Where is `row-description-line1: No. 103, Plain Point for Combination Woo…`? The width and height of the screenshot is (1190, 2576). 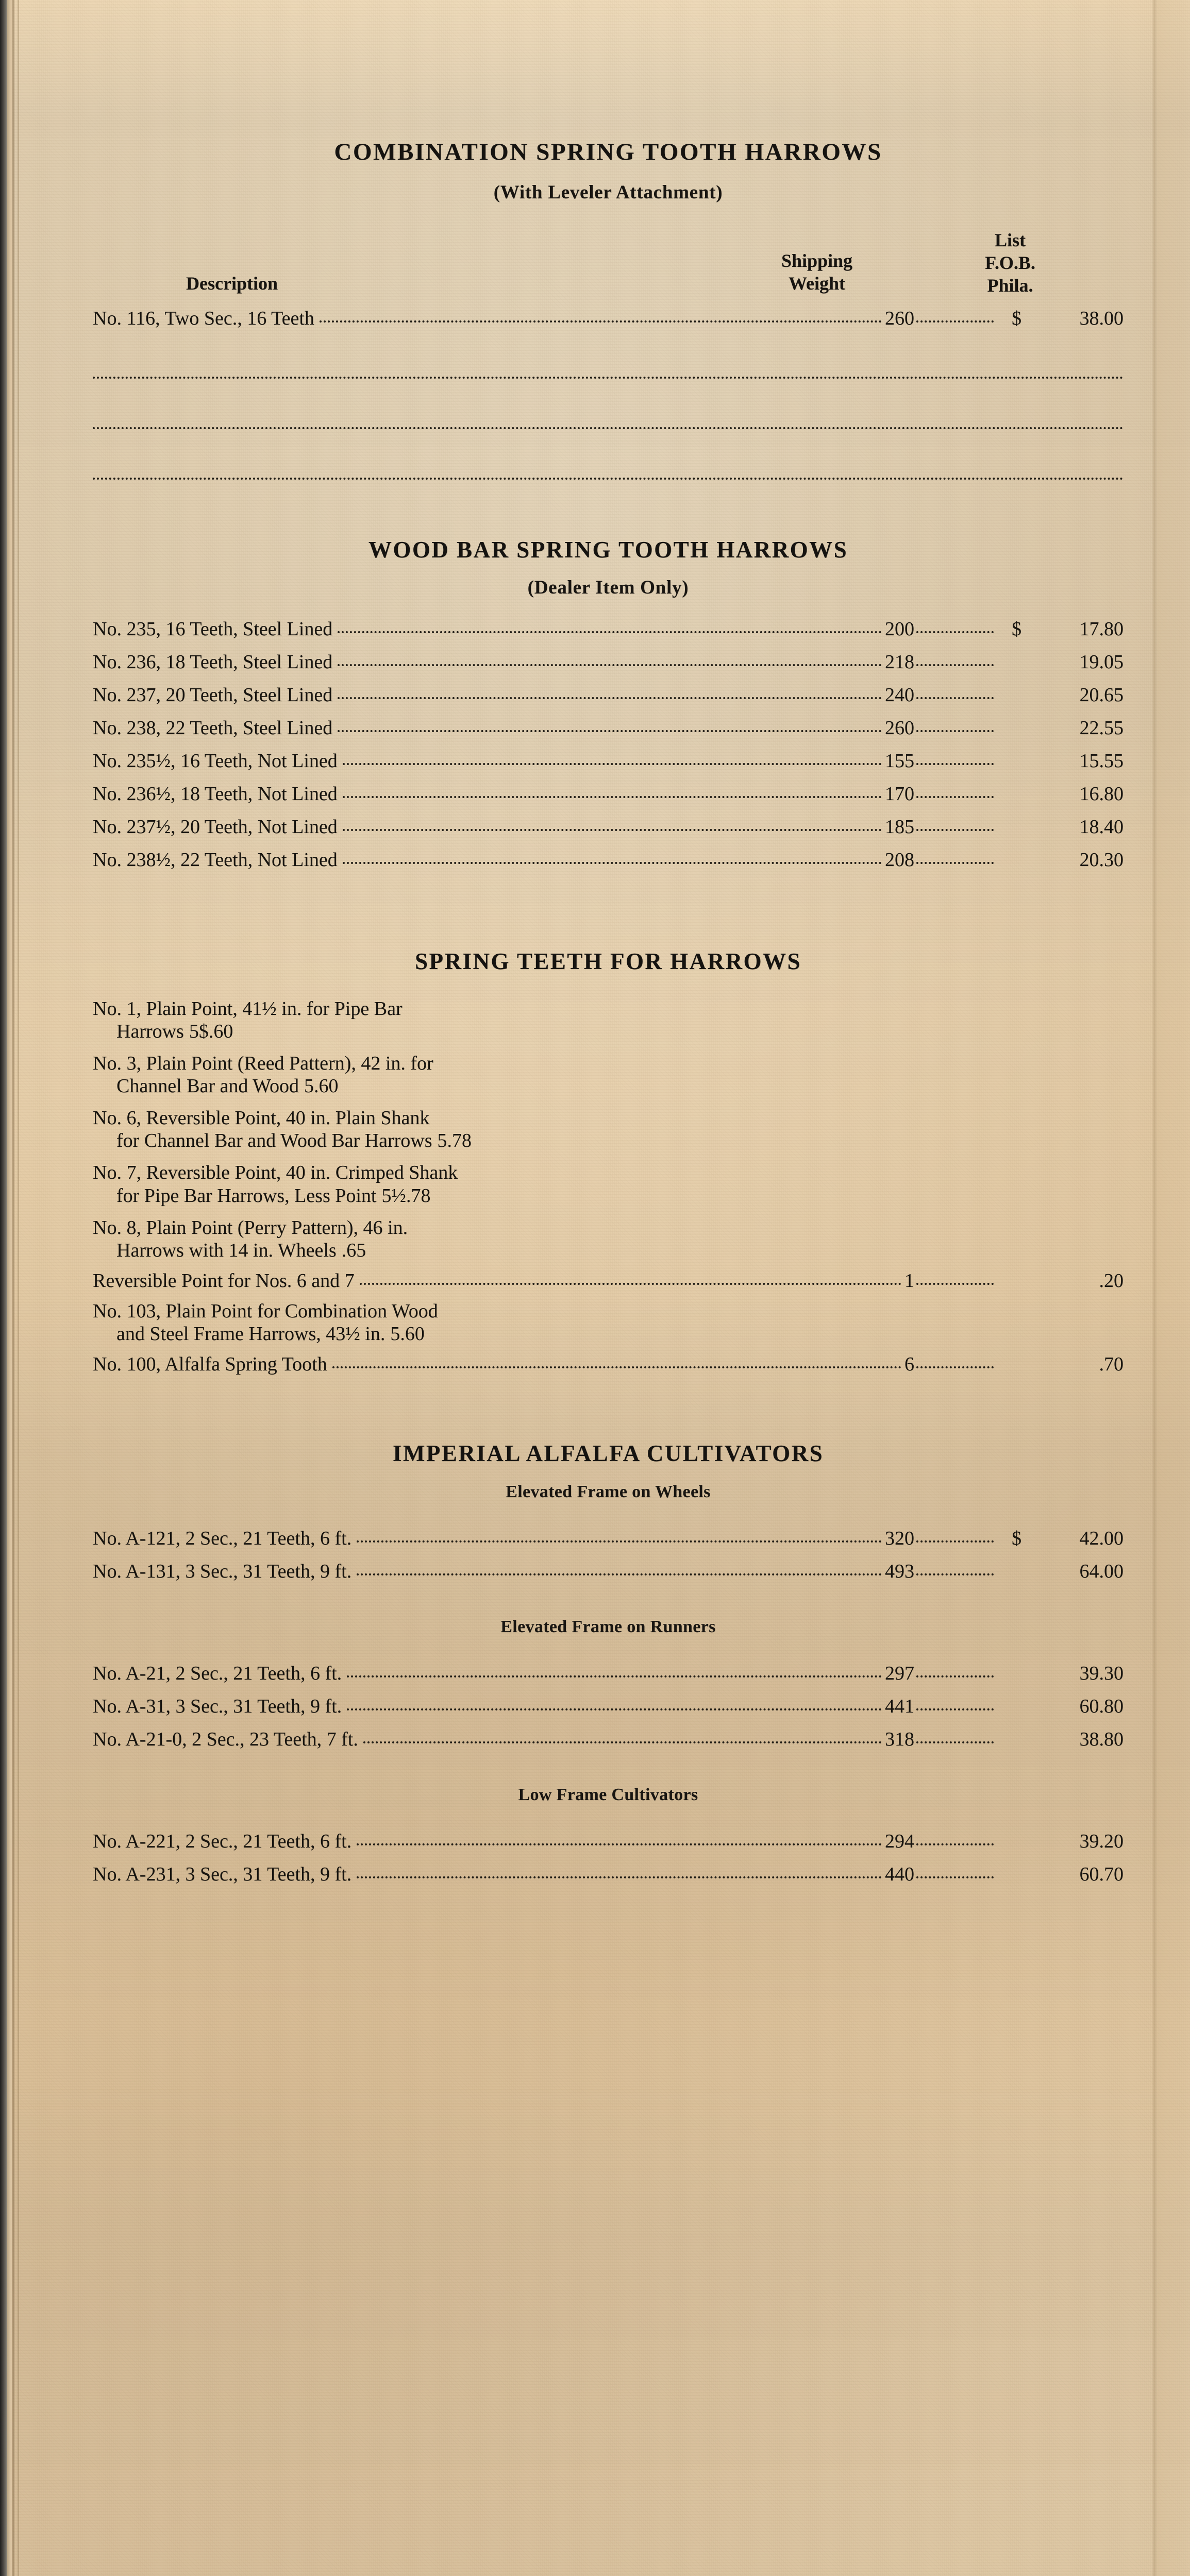
row-description-line1: No. 103, Plain Point for Combination Woo… is located at coordinates (265, 1311).